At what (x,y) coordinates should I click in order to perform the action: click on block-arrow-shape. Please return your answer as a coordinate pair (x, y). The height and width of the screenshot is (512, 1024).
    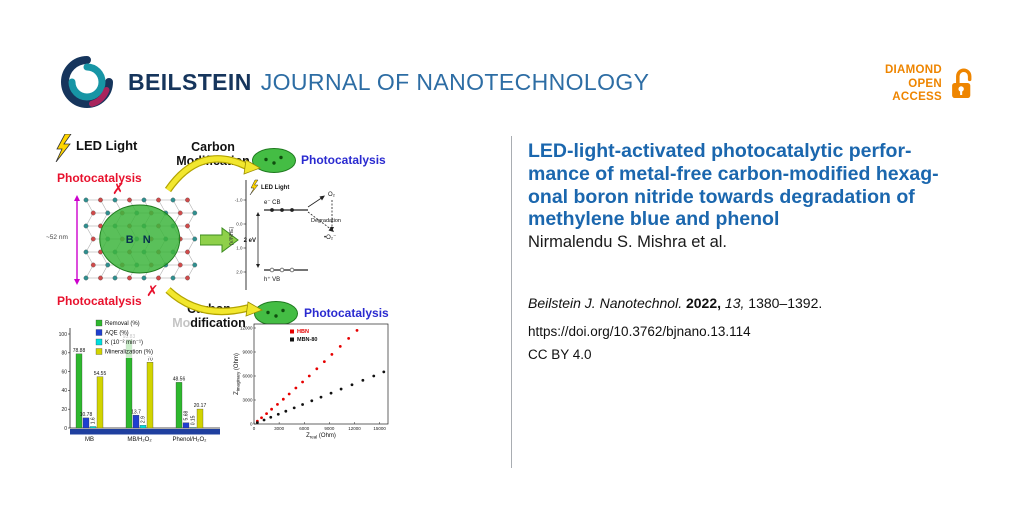
    Looking at the image, I should click on (219, 240).